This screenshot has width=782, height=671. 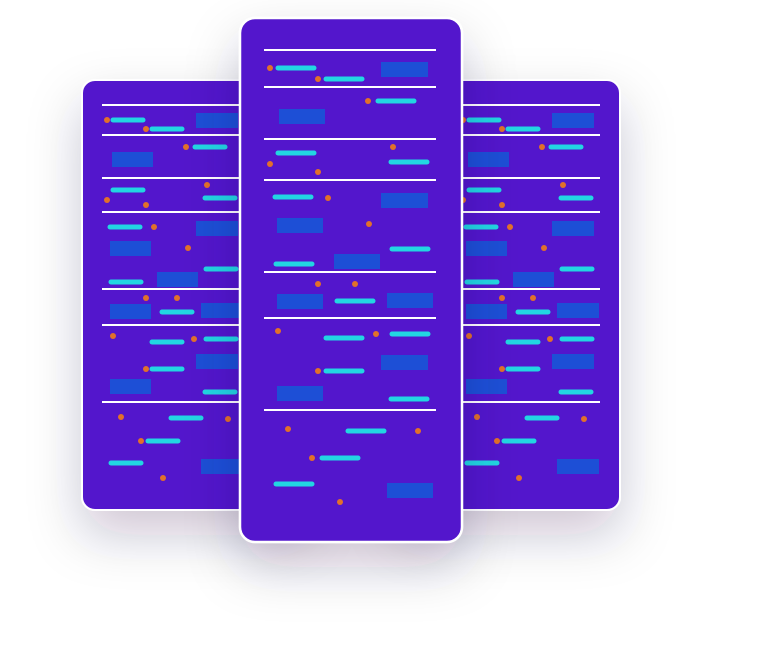 I want to click on center-card-content, so click(x=350, y=277).